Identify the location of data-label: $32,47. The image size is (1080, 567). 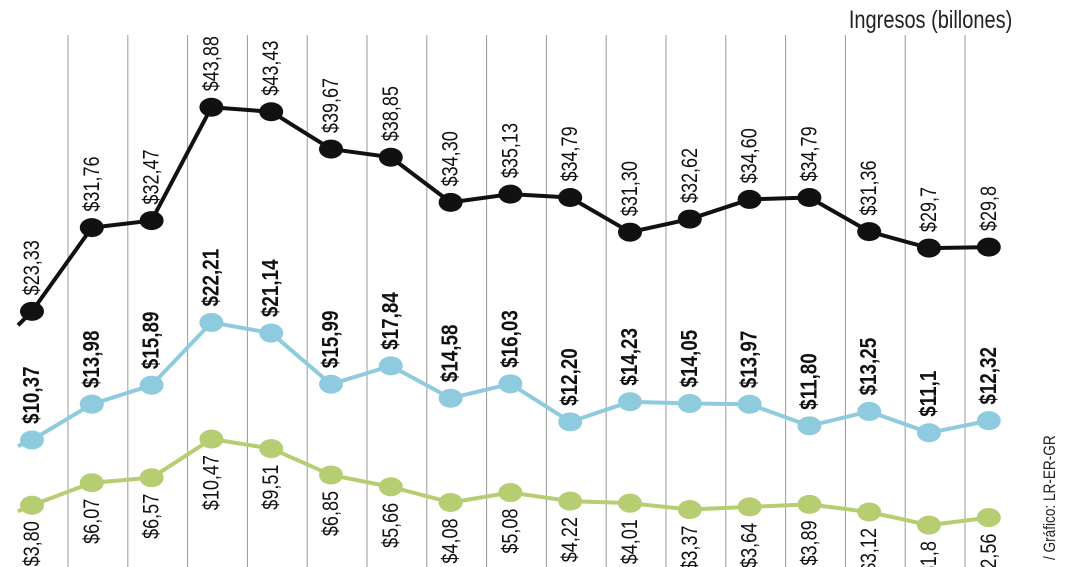
(152, 176).